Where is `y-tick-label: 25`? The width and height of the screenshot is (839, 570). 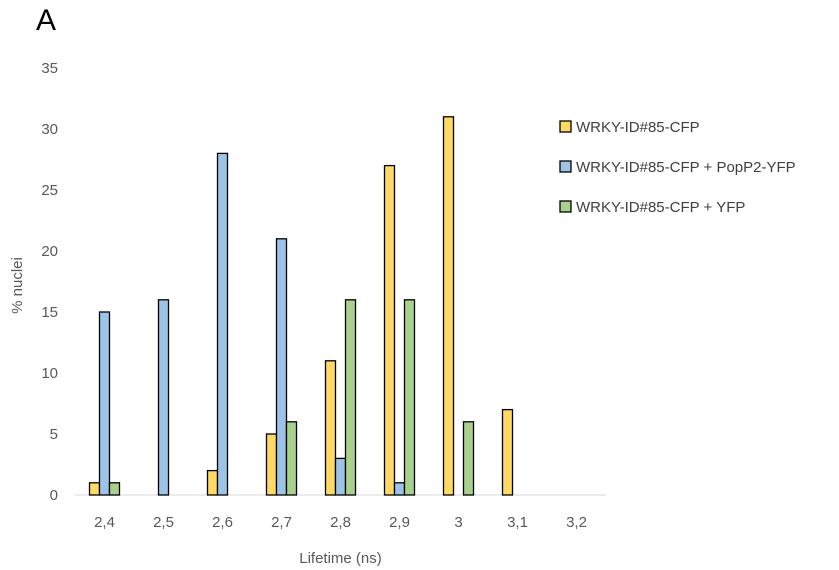 y-tick-label: 25 is located at coordinates (49, 190).